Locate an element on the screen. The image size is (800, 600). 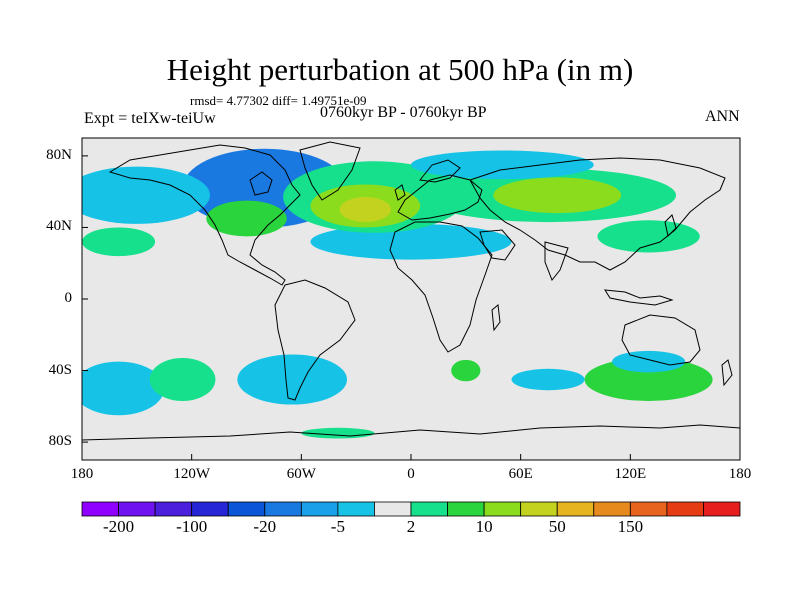
coastline-africa is located at coordinates (441, 287).